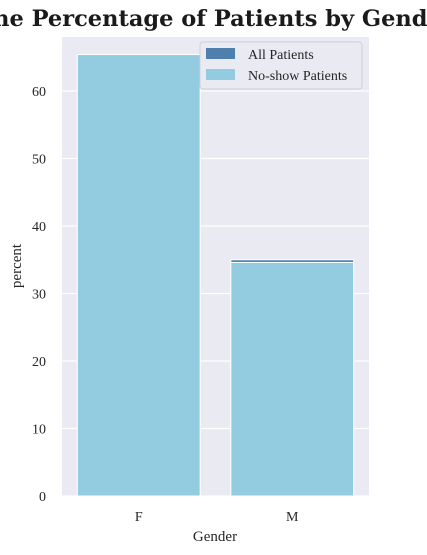  Describe the element at coordinates (281, 65) in the screenshot. I see `legend: All Patients No-show Patients` at that location.